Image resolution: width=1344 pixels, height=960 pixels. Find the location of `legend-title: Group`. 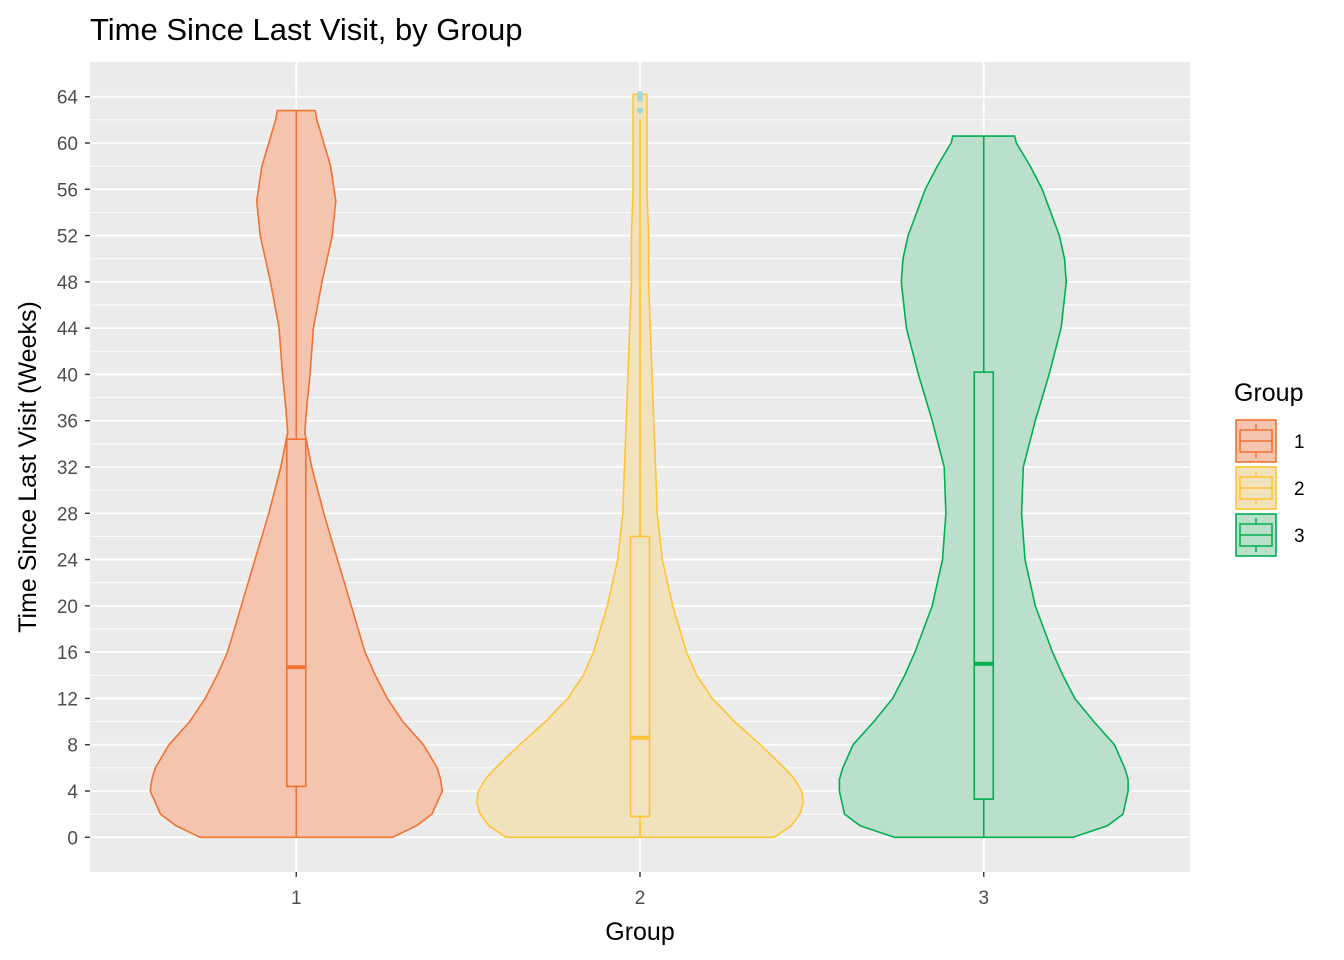

legend-title: Group is located at coordinates (1268, 393).